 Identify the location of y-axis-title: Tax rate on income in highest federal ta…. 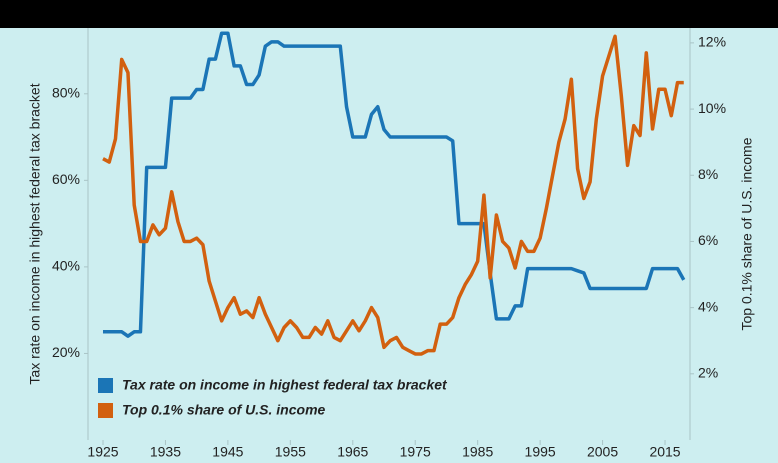
(35, 233).